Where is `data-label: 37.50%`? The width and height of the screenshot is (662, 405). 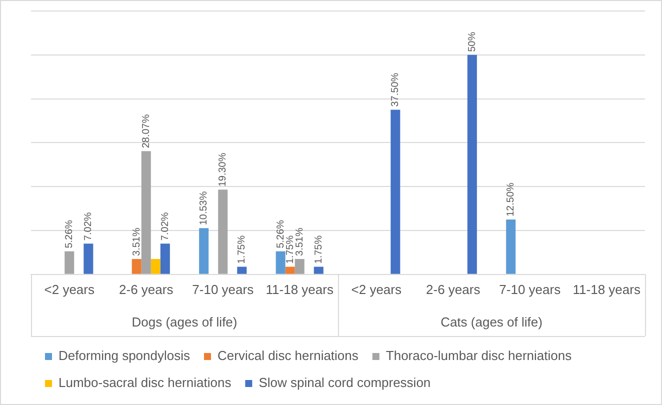
data-label: 37.50% is located at coordinates (396, 89).